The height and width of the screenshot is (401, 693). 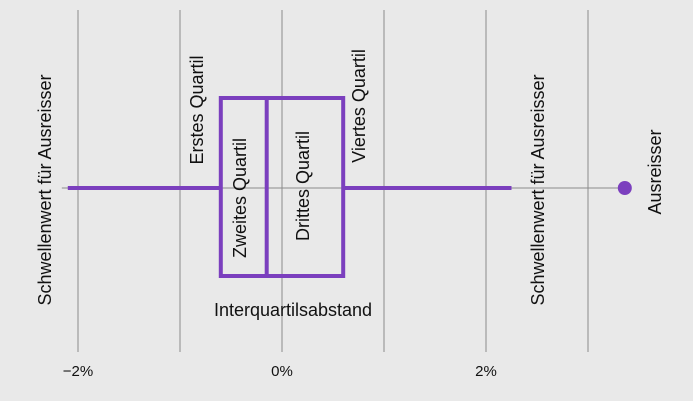 I want to click on outlier-point, so click(x=624, y=188).